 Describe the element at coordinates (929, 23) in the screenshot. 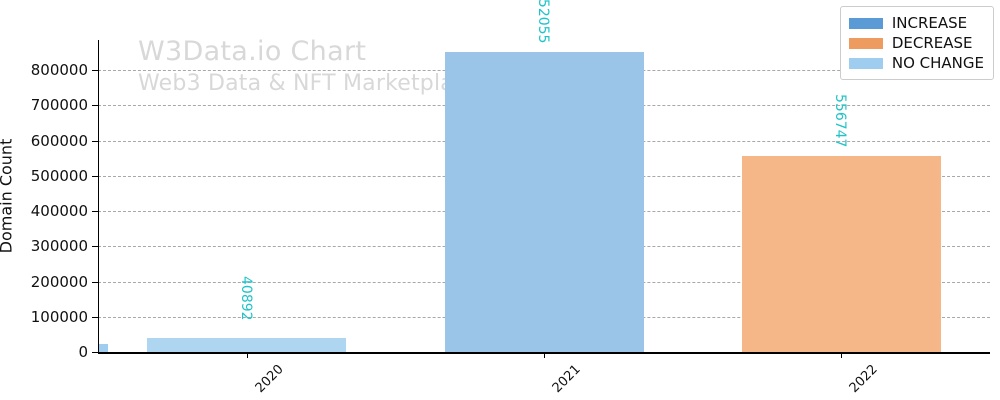

I see `legend-label: INCREASE` at that location.